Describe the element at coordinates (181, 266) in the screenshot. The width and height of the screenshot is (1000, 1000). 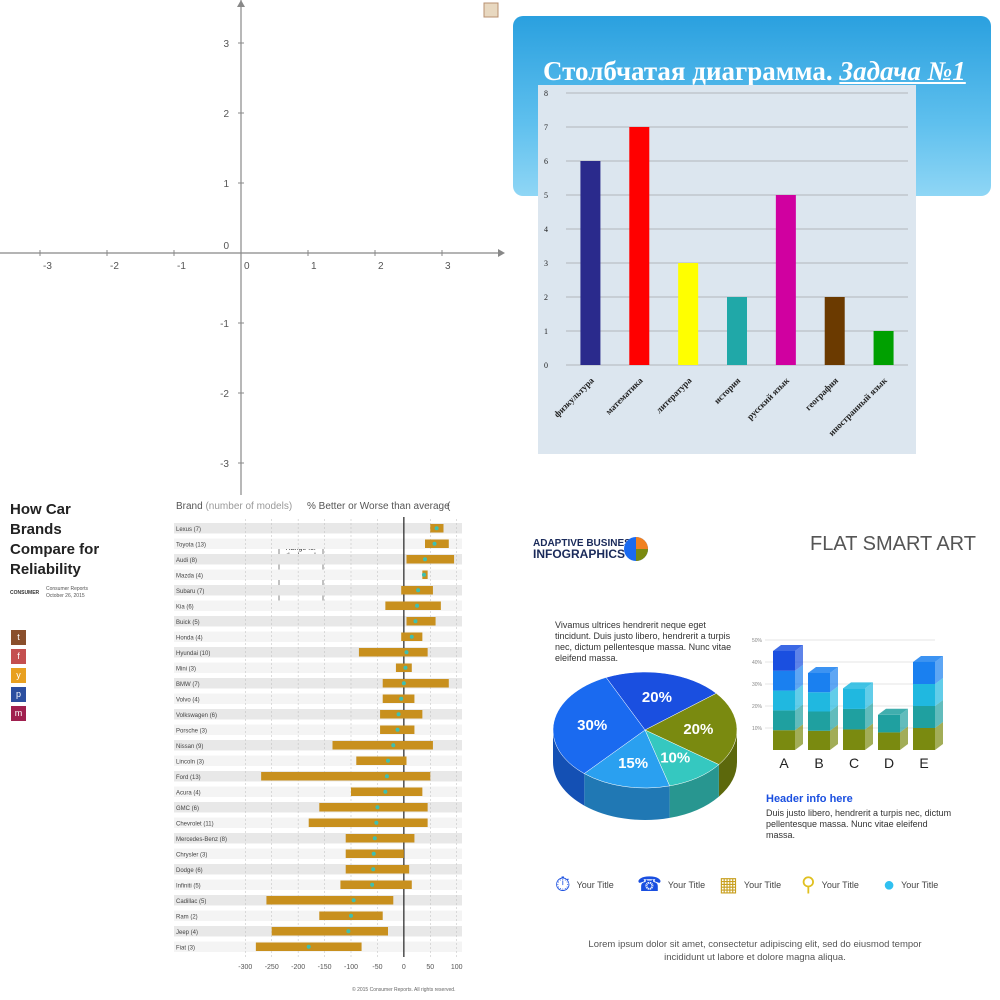
I see `x-tick-label: -1` at that location.